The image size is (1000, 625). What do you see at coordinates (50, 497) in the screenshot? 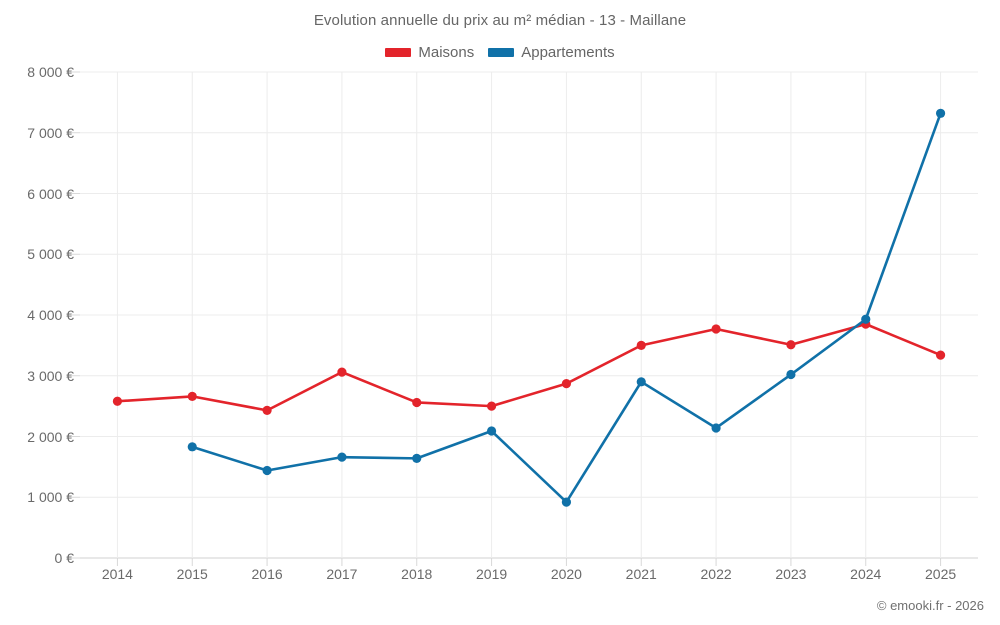
I see `y-axis-label: 1 000 €` at bounding box center [50, 497].